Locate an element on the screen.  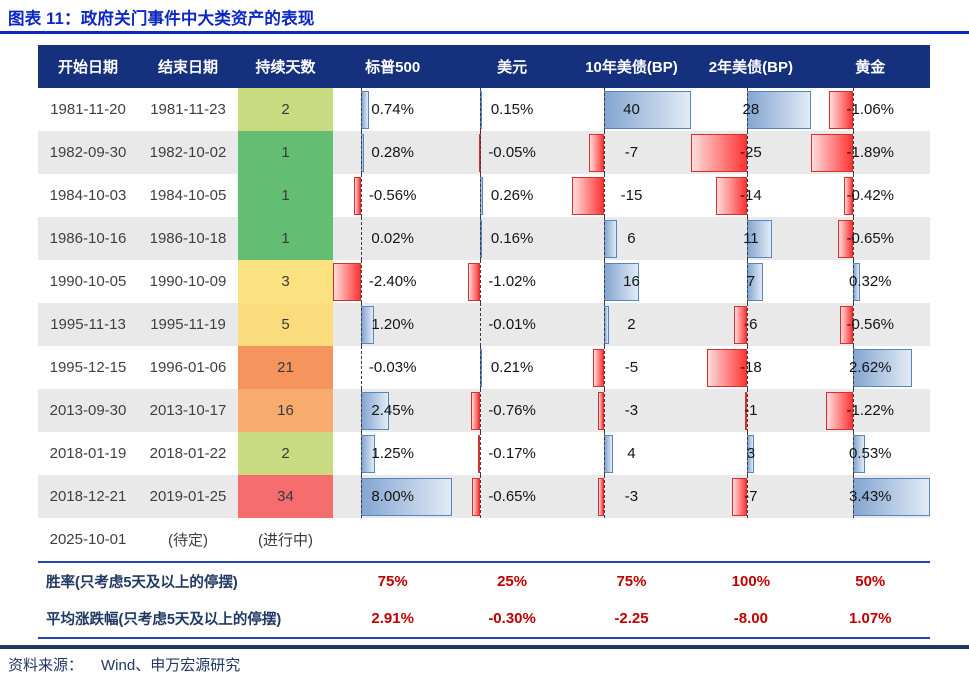
cell-usd: -0.76% is located at coordinates (511, 410).